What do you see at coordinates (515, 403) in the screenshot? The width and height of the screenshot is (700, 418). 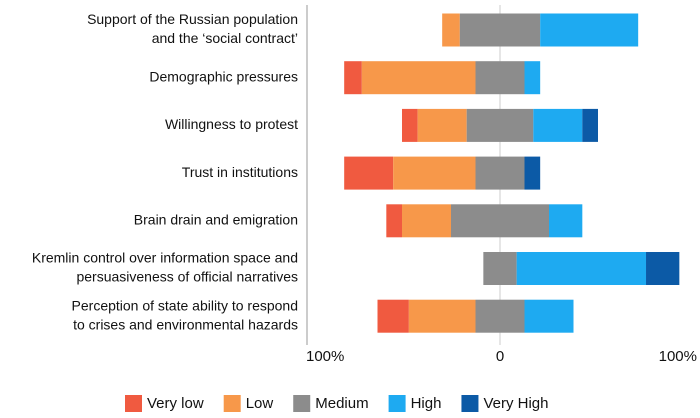 I see `legend-label: Very High` at bounding box center [515, 403].